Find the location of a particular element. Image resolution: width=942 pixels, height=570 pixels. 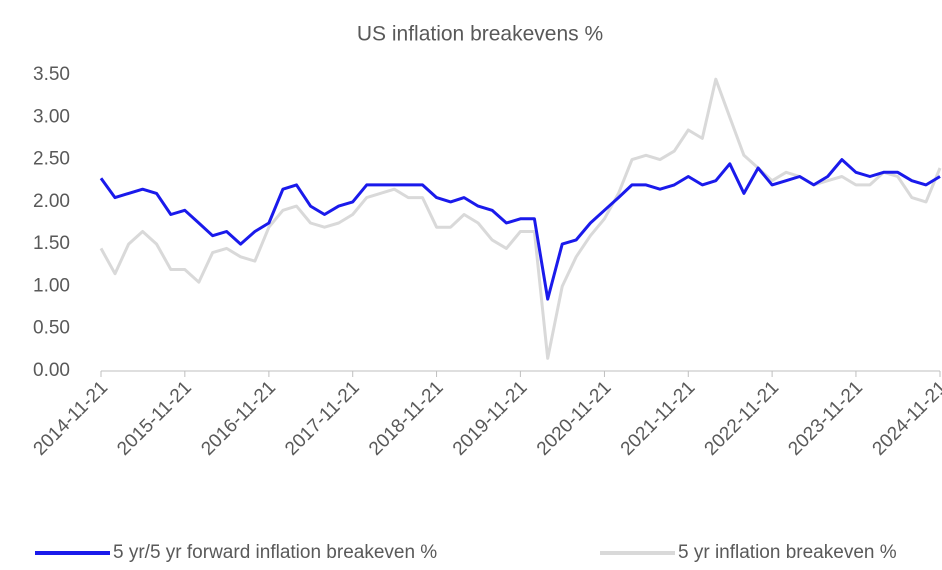

y-tick-label: 3.00 is located at coordinates (51, 116).